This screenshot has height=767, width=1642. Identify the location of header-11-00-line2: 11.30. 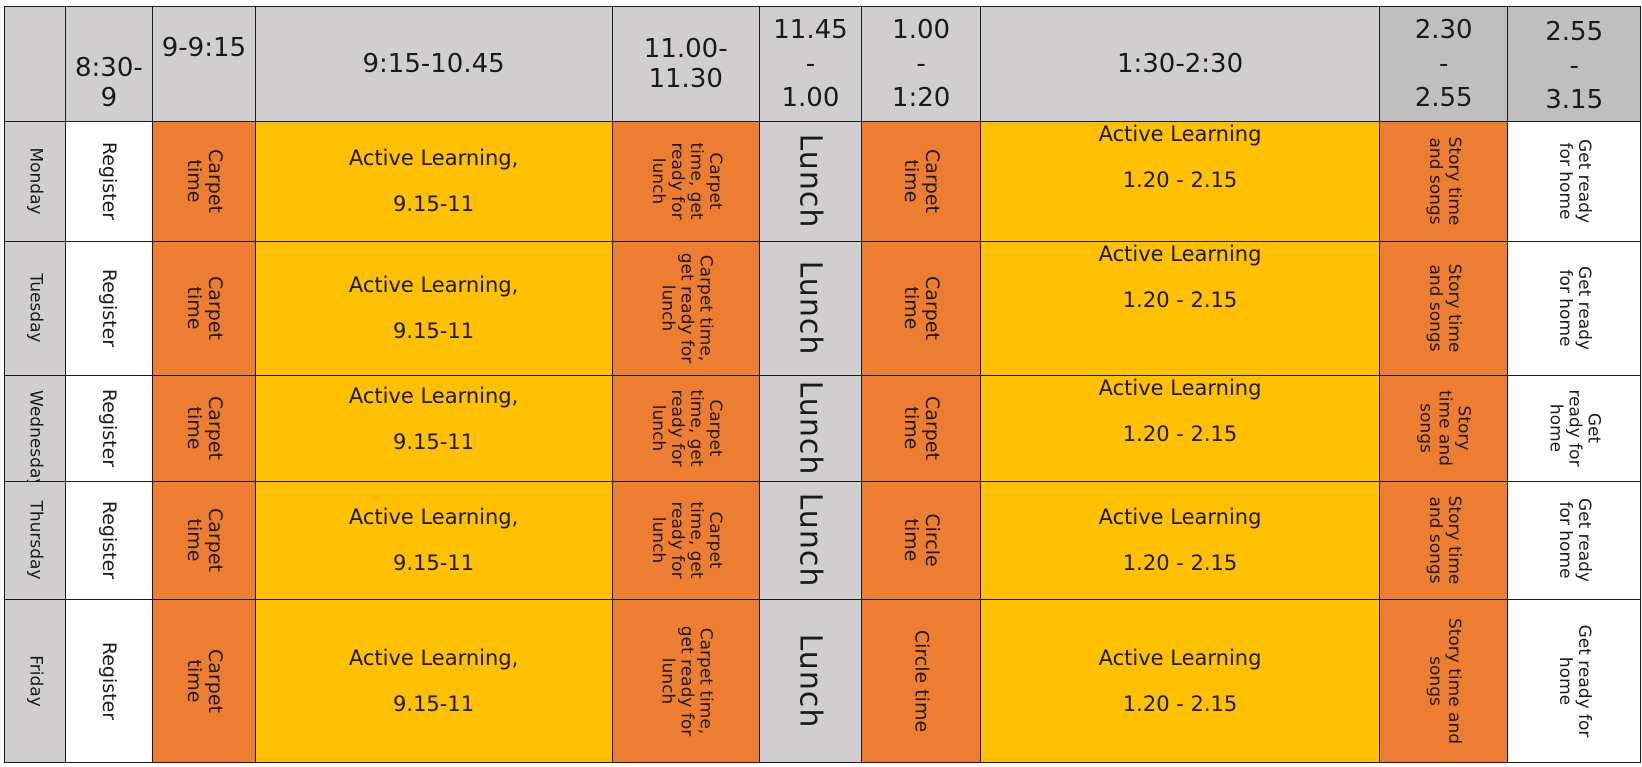
(685, 79).